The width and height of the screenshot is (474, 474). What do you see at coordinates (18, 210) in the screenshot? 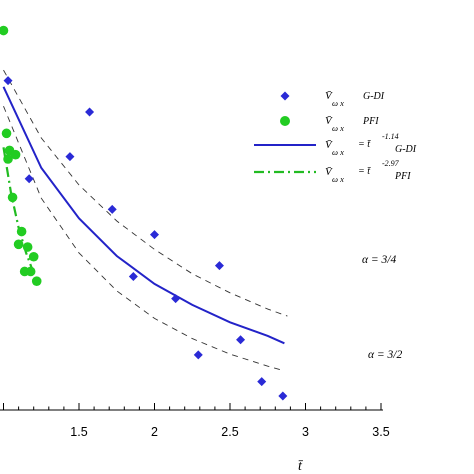
I see `pfi-fit-curve` at bounding box center [18, 210].